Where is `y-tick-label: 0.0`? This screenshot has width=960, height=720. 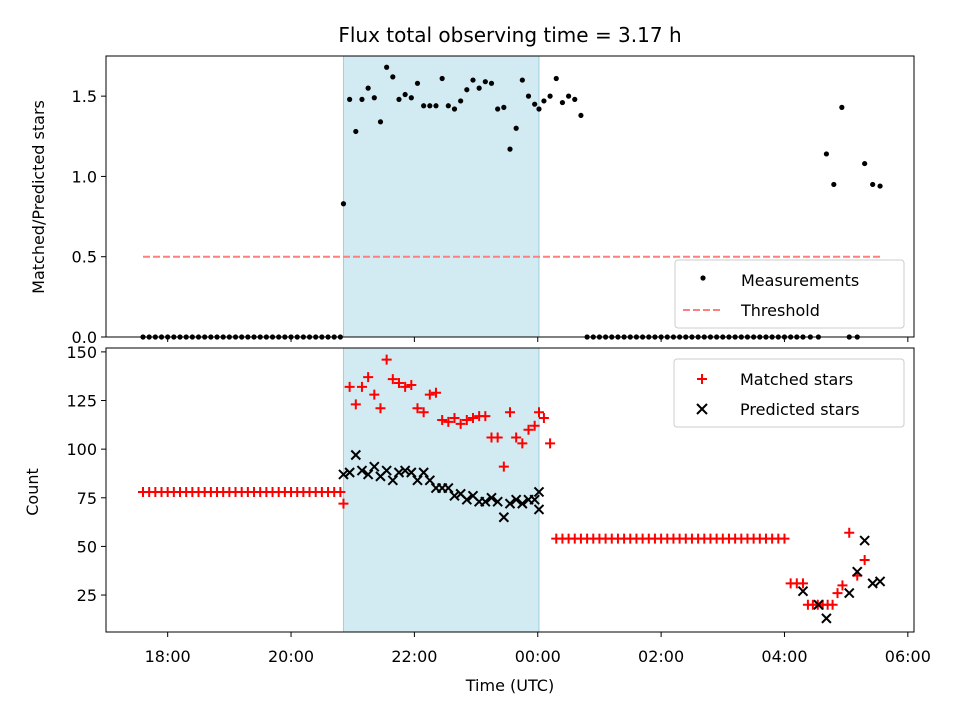
y-tick-label: 0.0 is located at coordinates (84, 337).